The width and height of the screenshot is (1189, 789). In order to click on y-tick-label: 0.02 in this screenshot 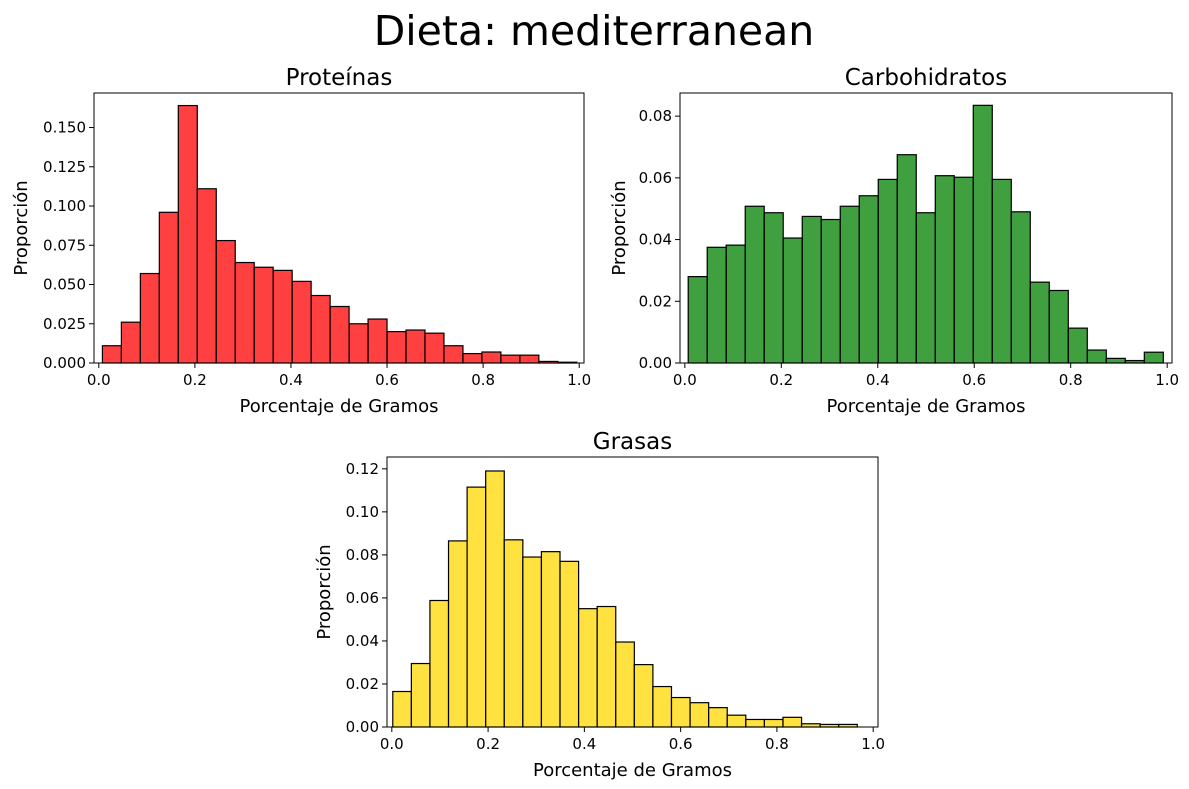, I will do `click(362, 684)`.